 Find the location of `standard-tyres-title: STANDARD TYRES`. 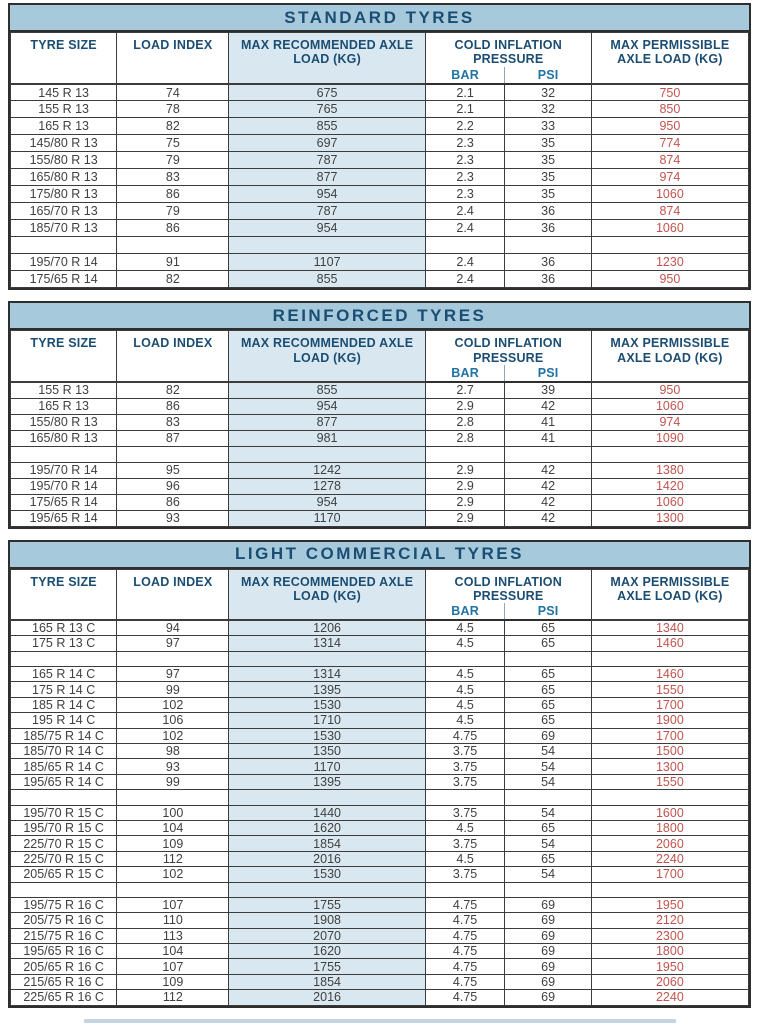

standard-tyres-title: STANDARD TYRES is located at coordinates (379, 18).